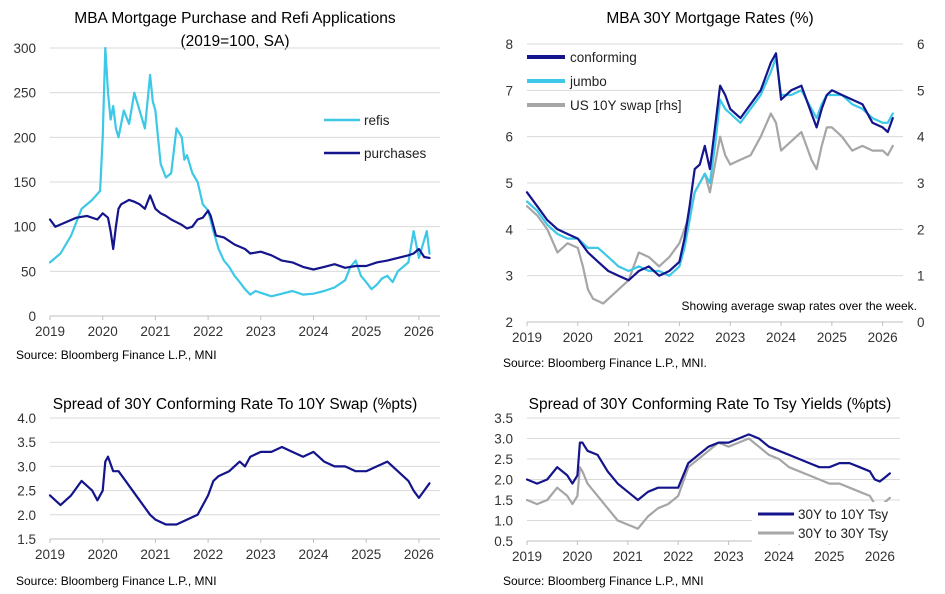 The width and height of the screenshot is (945, 594). Describe the element at coordinates (509, 137) in the screenshot. I see `y-tick-label: 6` at that location.